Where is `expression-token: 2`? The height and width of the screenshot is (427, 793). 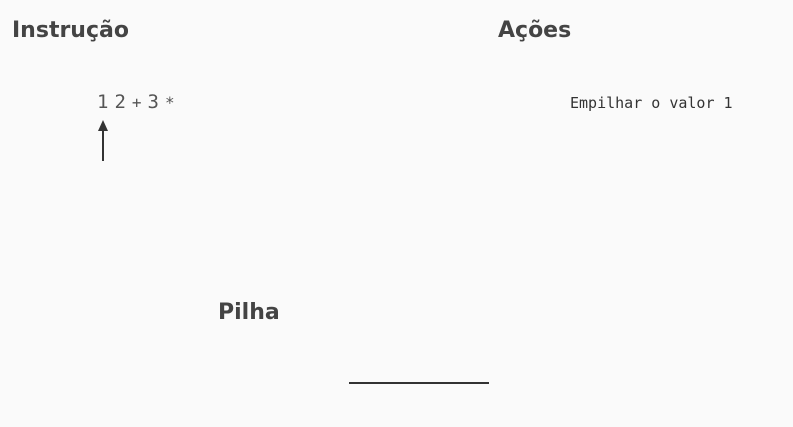
expression-token: 2 is located at coordinates (120, 102).